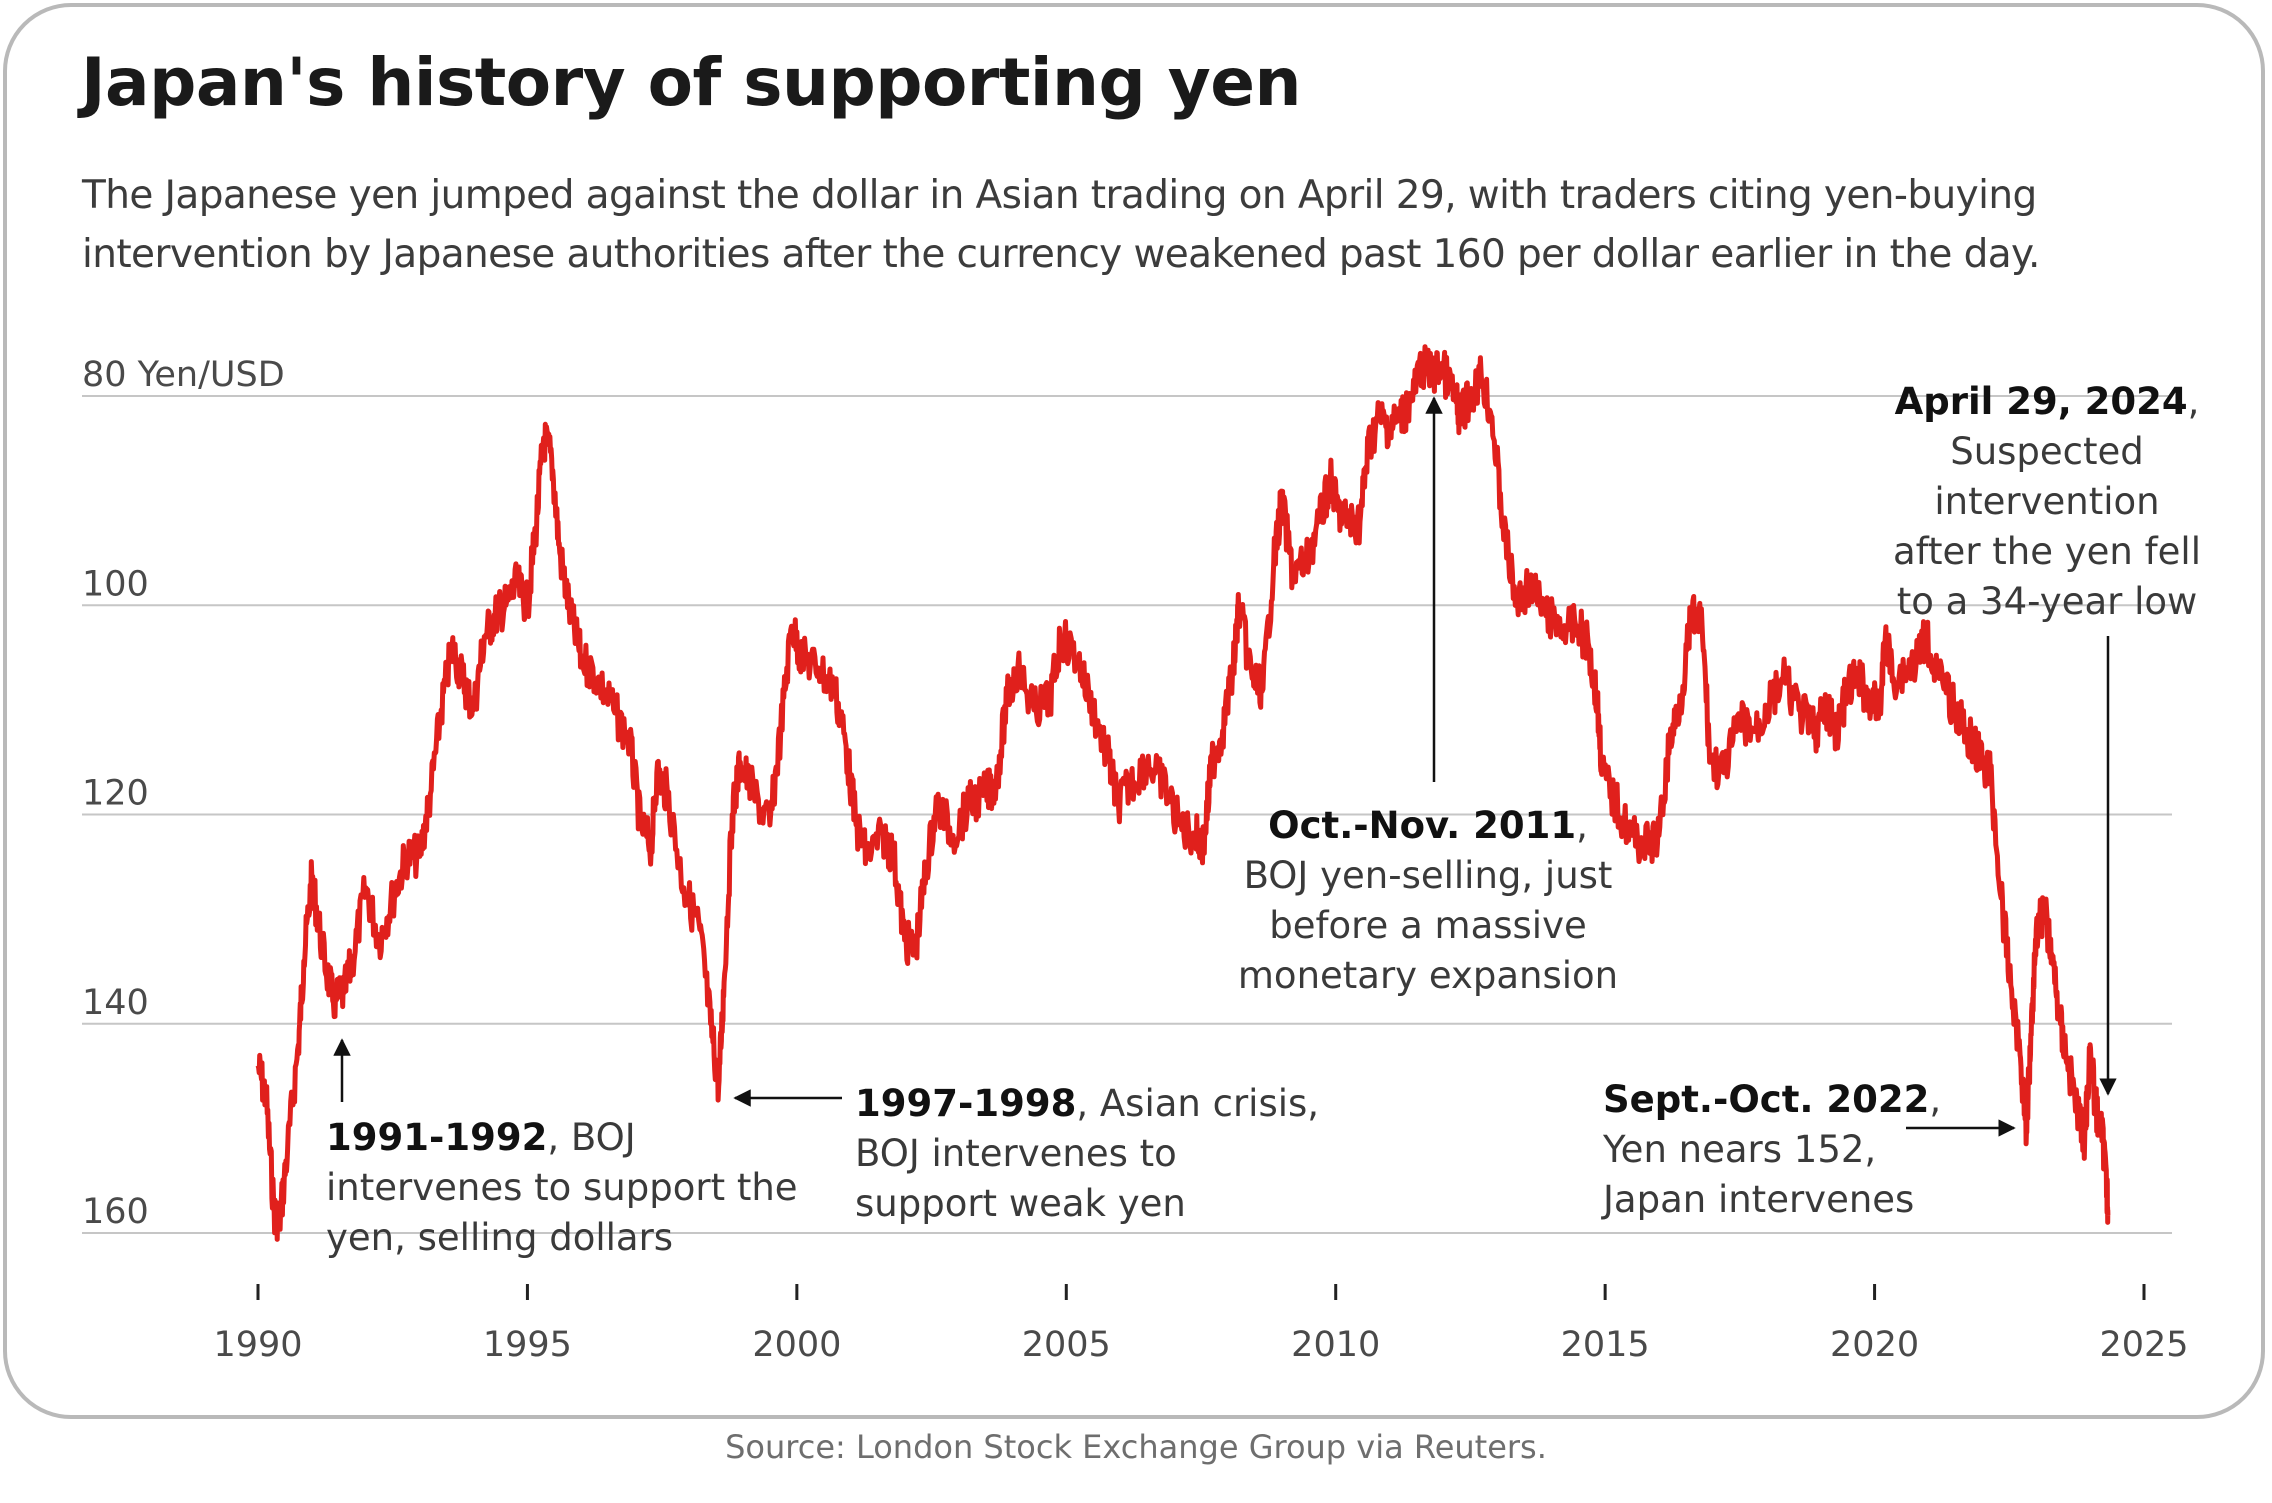 Image resolution: width=2272 pixels, height=1503 pixels. What do you see at coordinates (1874, 1345) in the screenshot?
I see `x-tick-label-2020: 2020` at bounding box center [1874, 1345].